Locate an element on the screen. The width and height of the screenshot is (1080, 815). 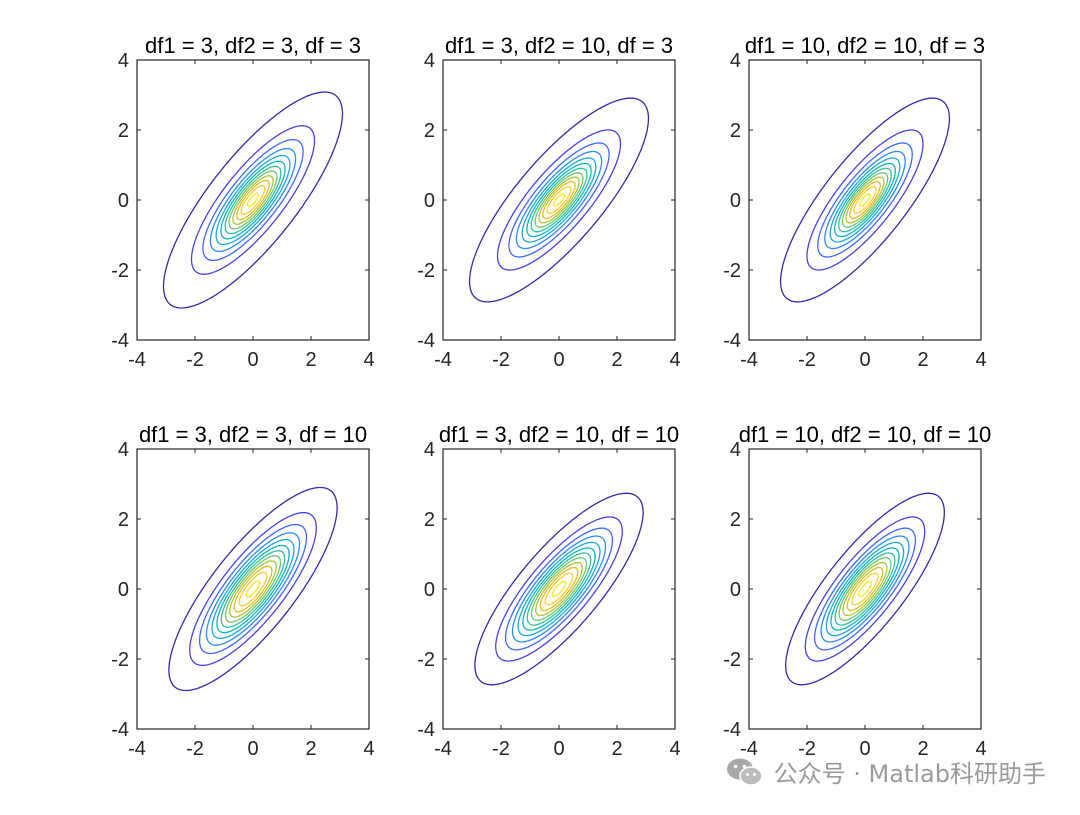
wechat-icon is located at coordinates (744, 772).